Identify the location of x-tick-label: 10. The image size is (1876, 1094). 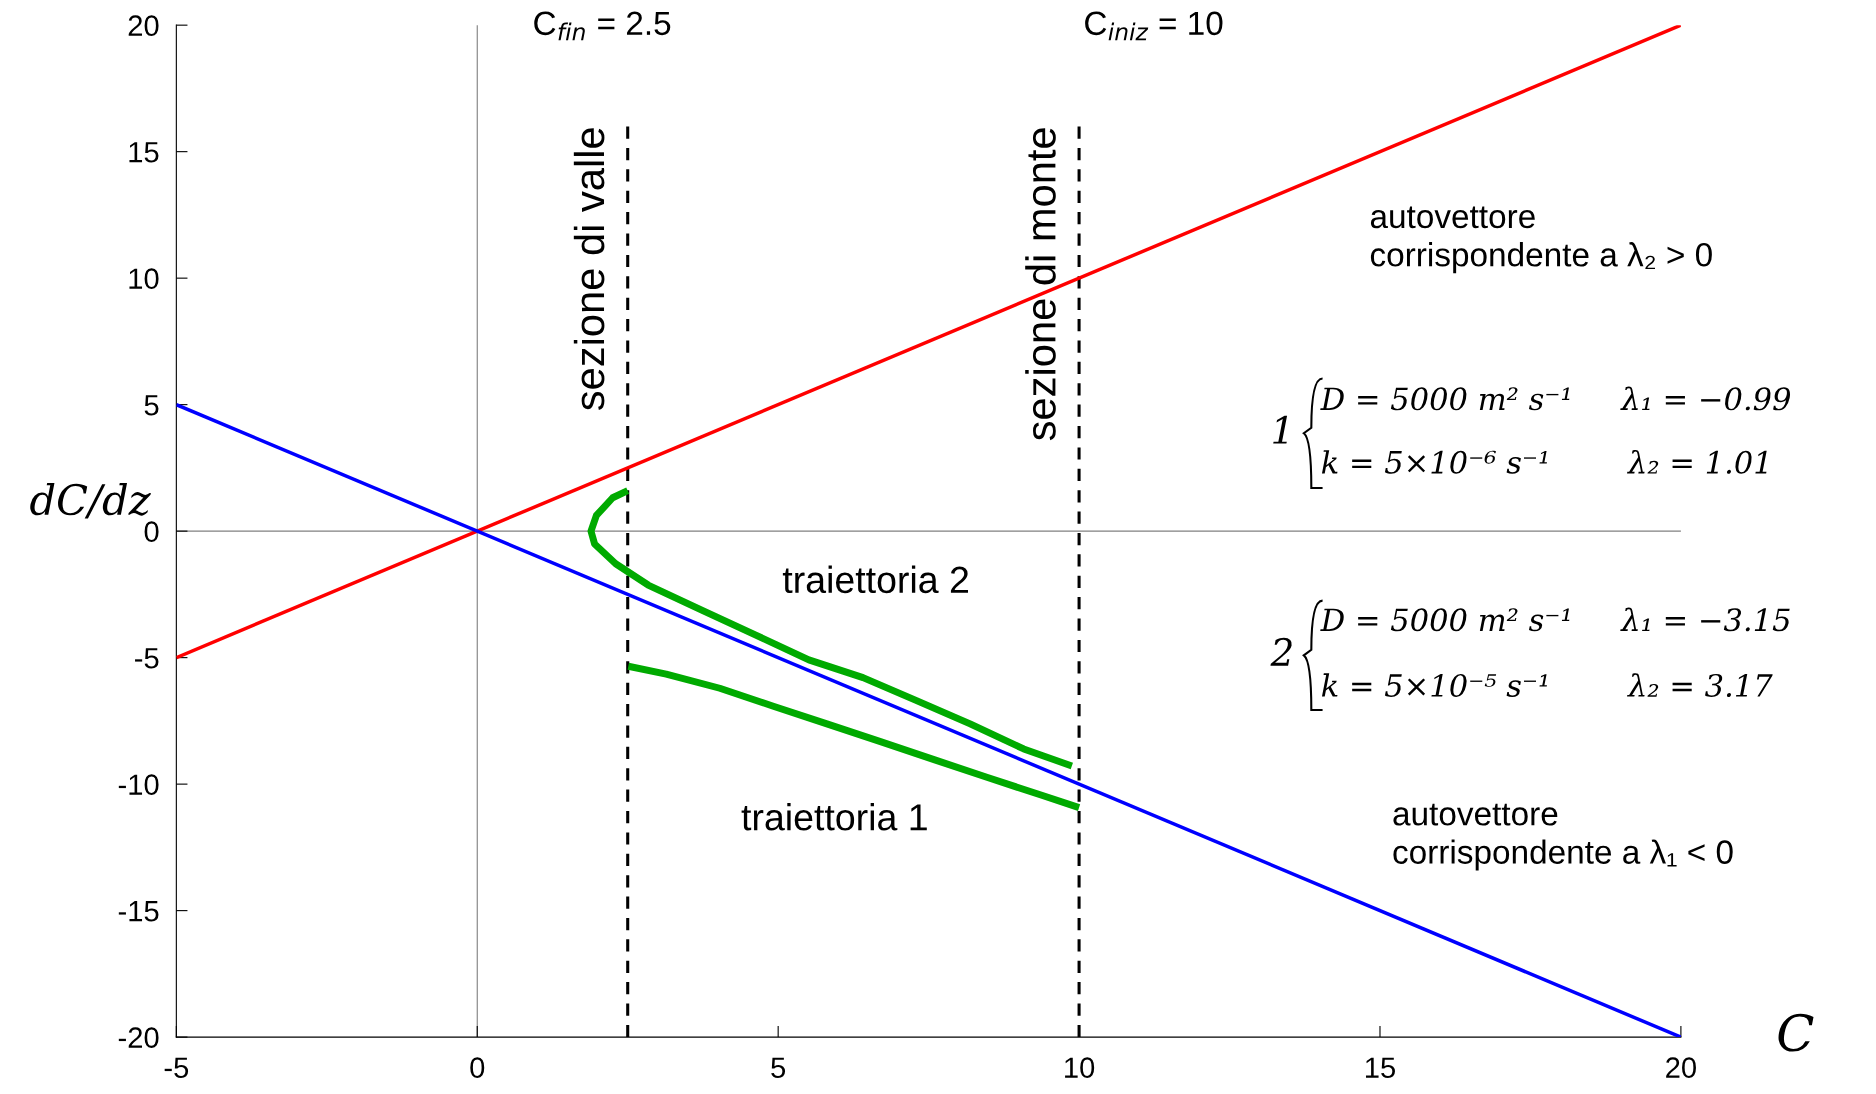
(1080, 1067).